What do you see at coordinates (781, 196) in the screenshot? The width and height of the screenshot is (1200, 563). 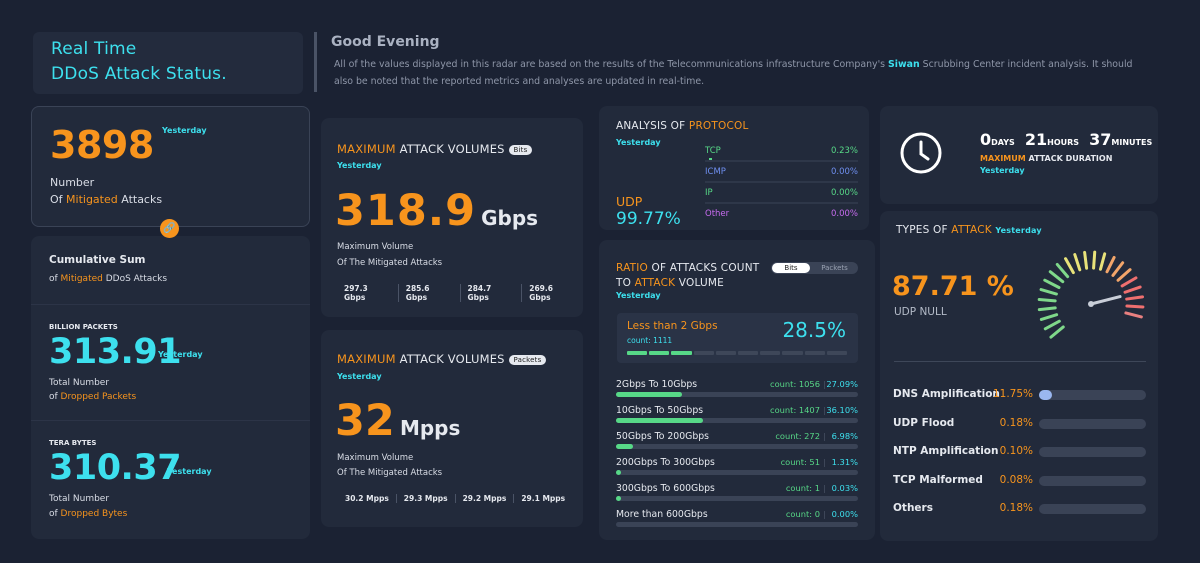 I see `protocol-row-ip: IP 0.00%` at bounding box center [781, 196].